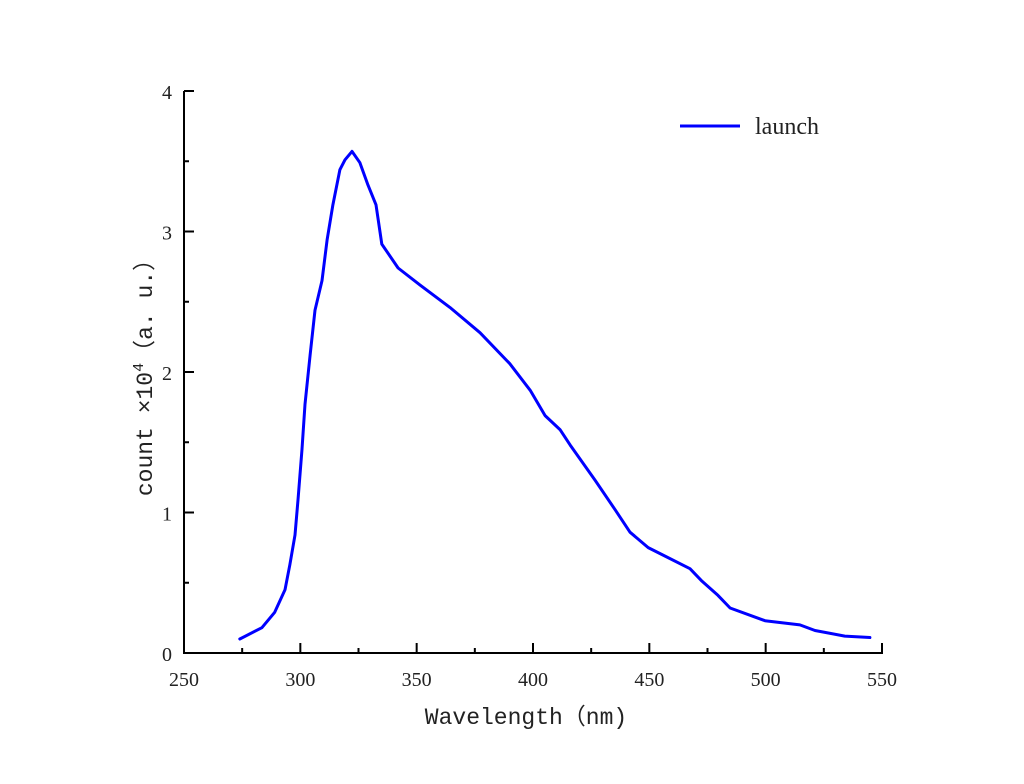 The image size is (1024, 784). I want to click on y-axis-title-exponent: 4, so click(139, 367).